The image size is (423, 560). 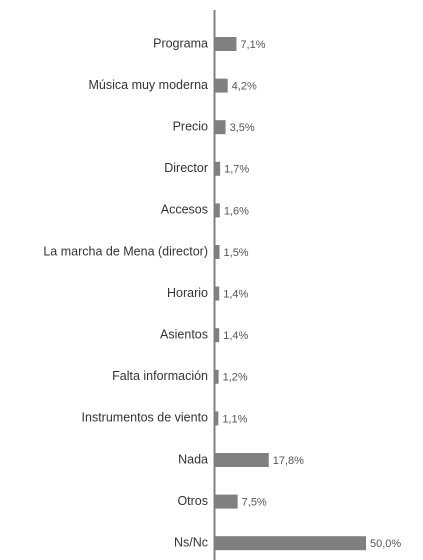 What do you see at coordinates (244, 87) in the screenshot?
I see `value-label: 4,2%` at bounding box center [244, 87].